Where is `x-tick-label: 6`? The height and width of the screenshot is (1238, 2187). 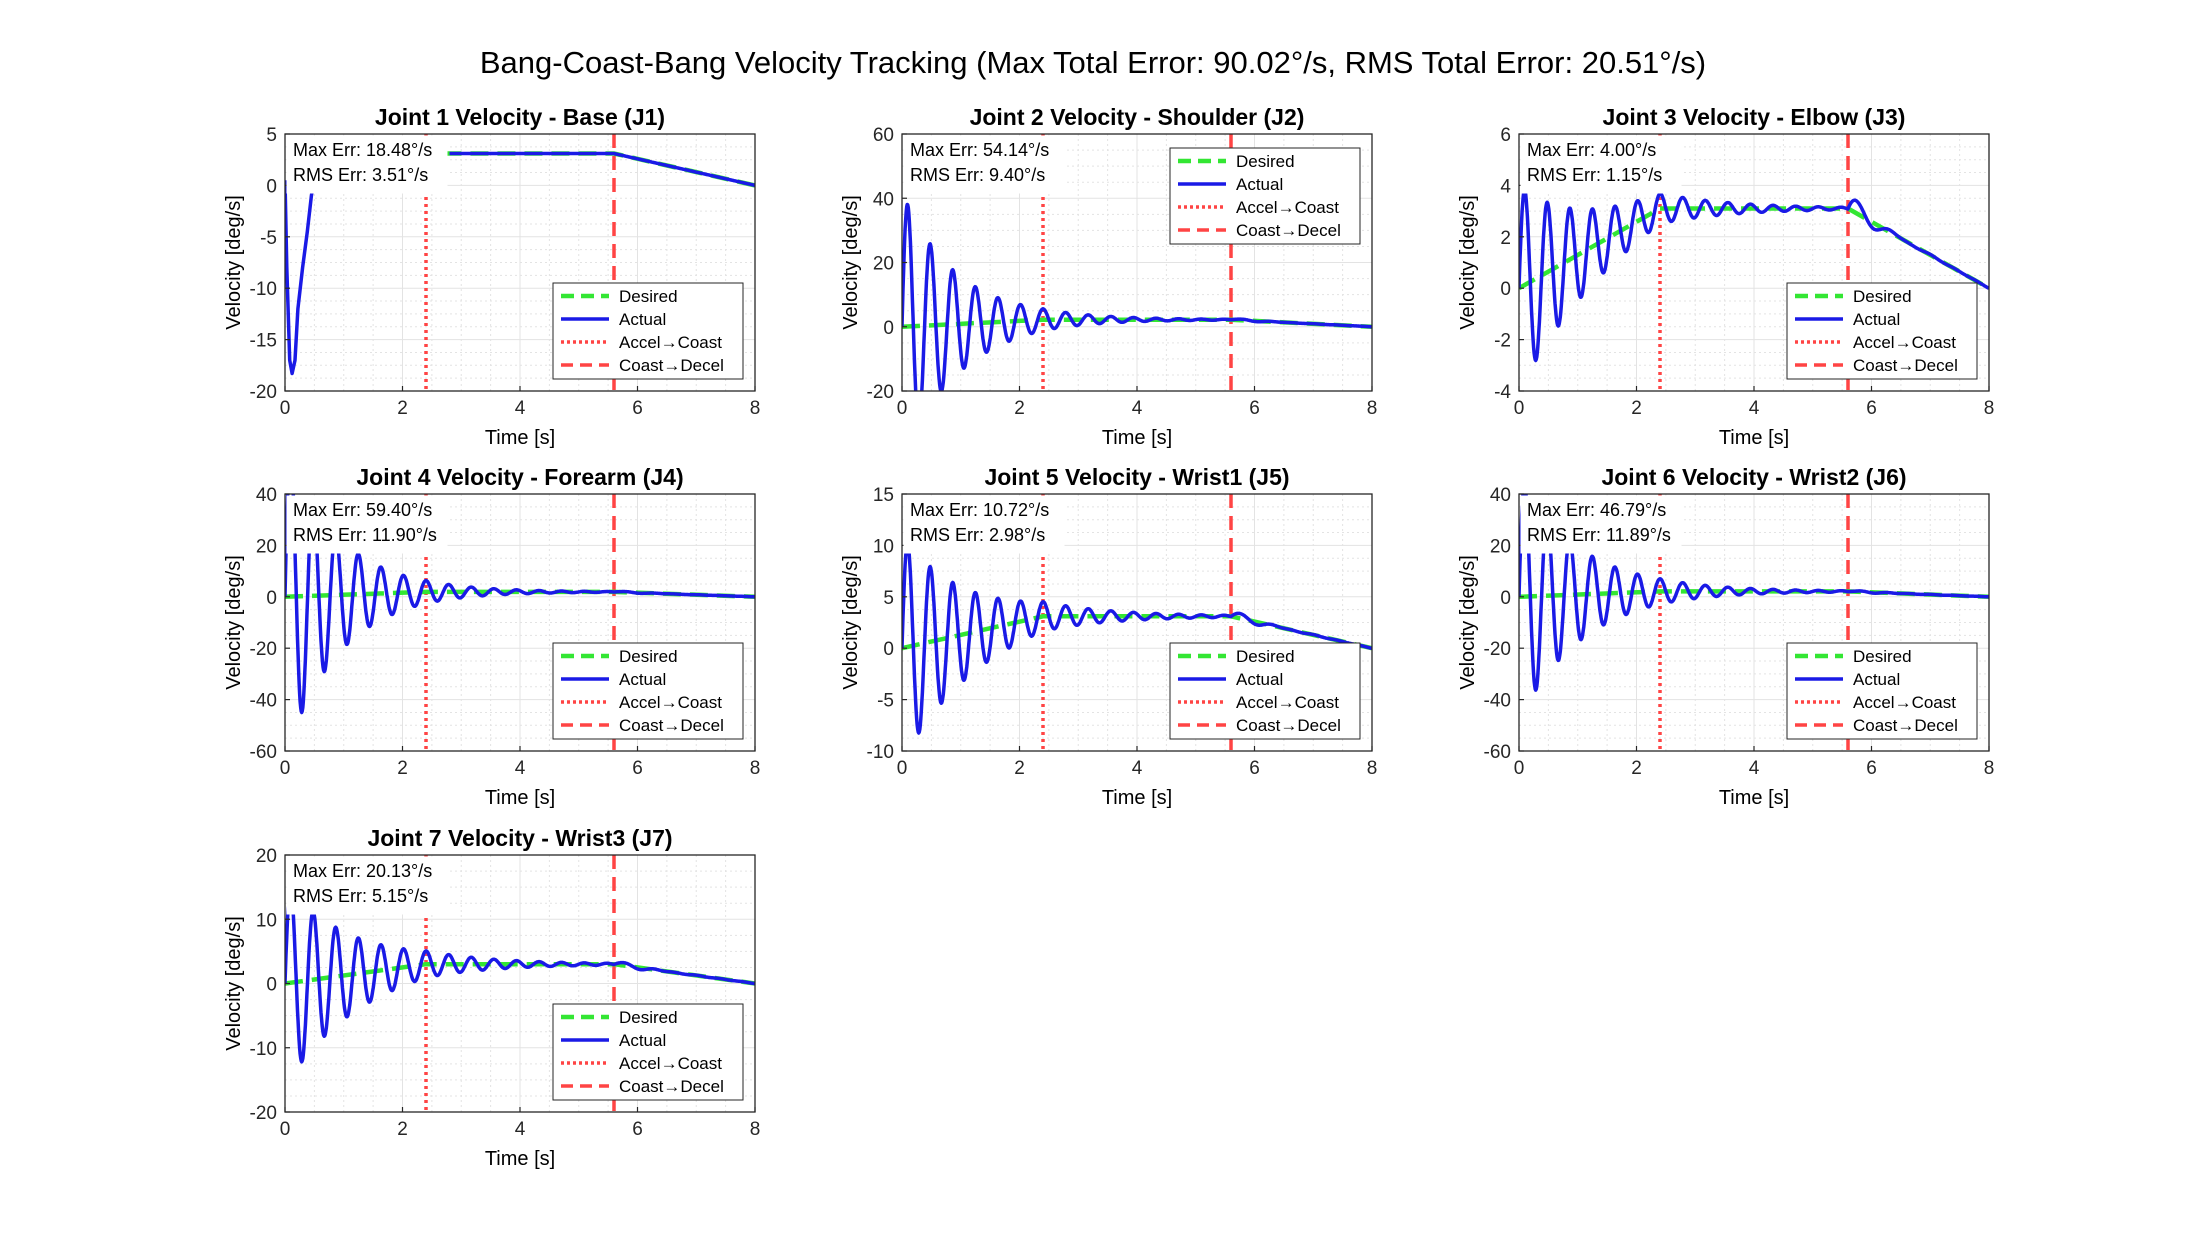 x-tick-label: 6 is located at coordinates (1254, 768).